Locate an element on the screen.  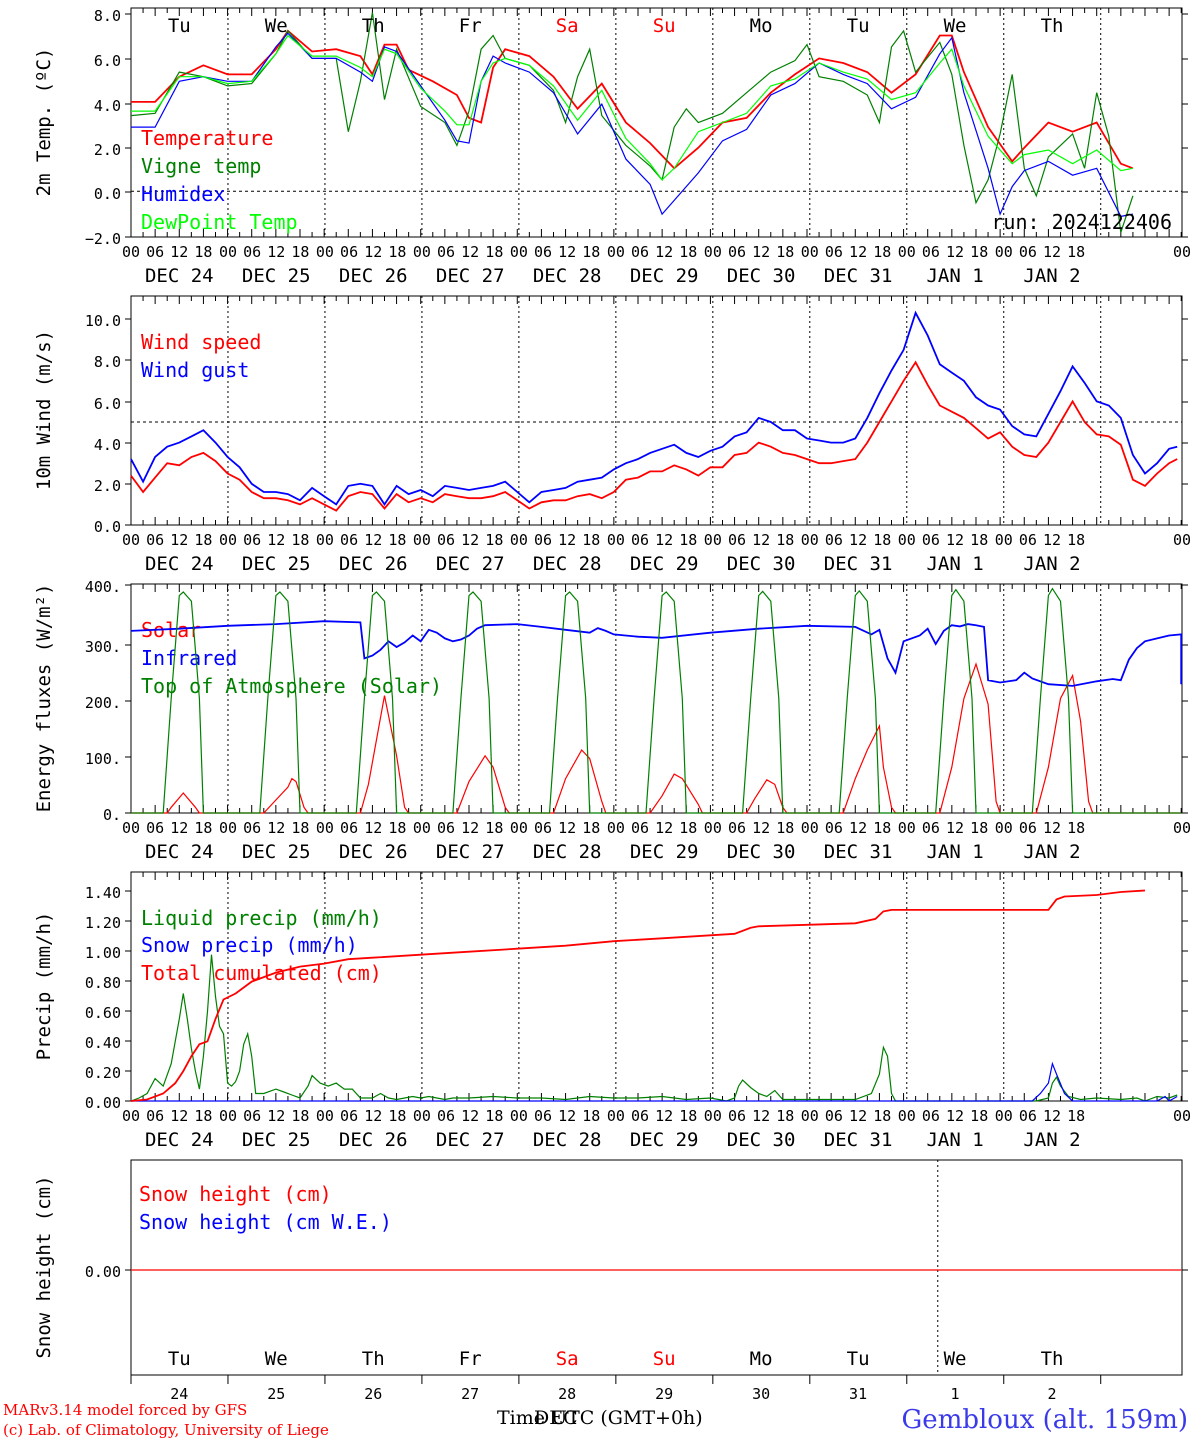
day-number: 25 is located at coordinates (276, 1394).